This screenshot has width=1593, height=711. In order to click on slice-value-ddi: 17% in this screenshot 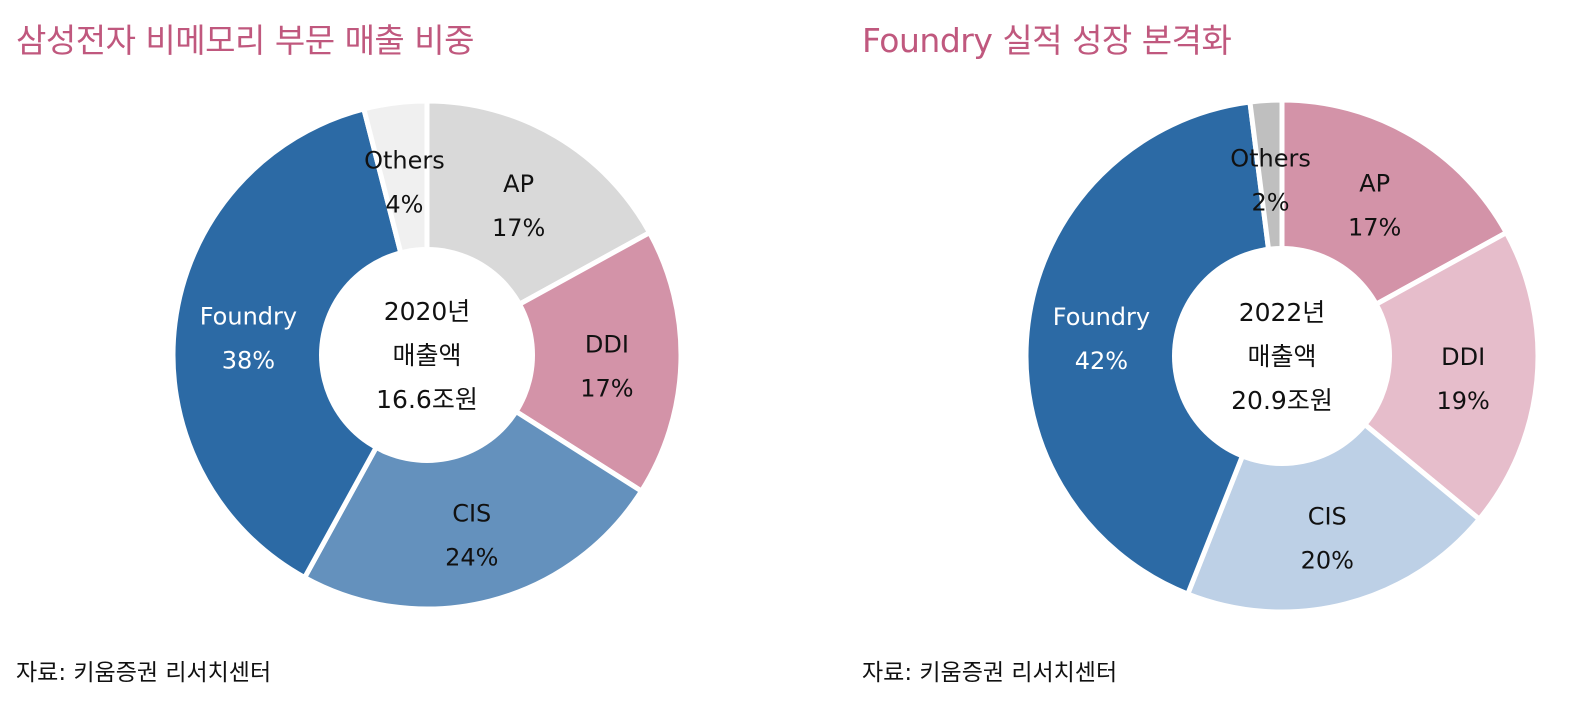, I will do `click(606, 389)`.